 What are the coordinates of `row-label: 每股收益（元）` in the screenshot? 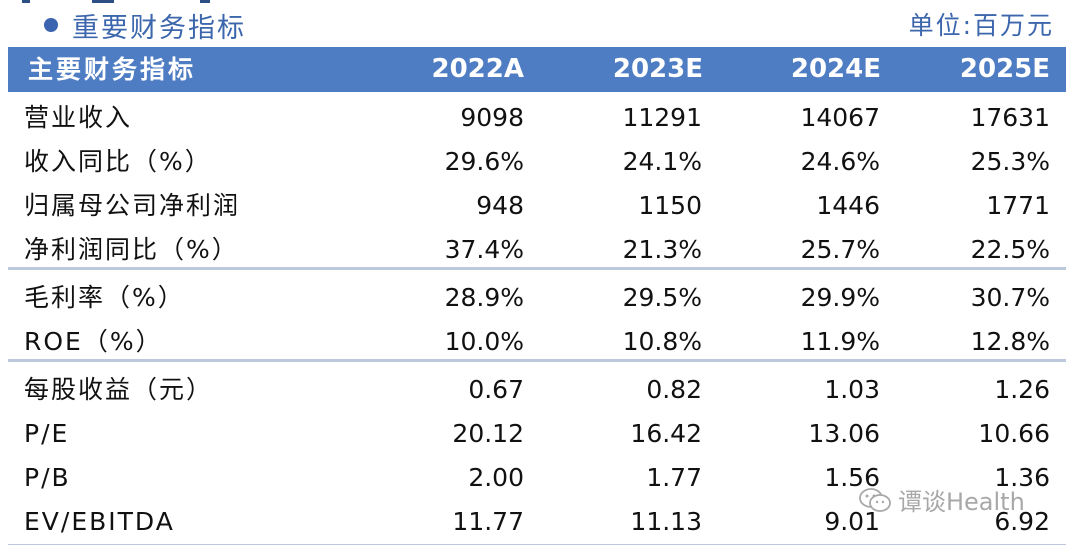 It's located at (119, 389).